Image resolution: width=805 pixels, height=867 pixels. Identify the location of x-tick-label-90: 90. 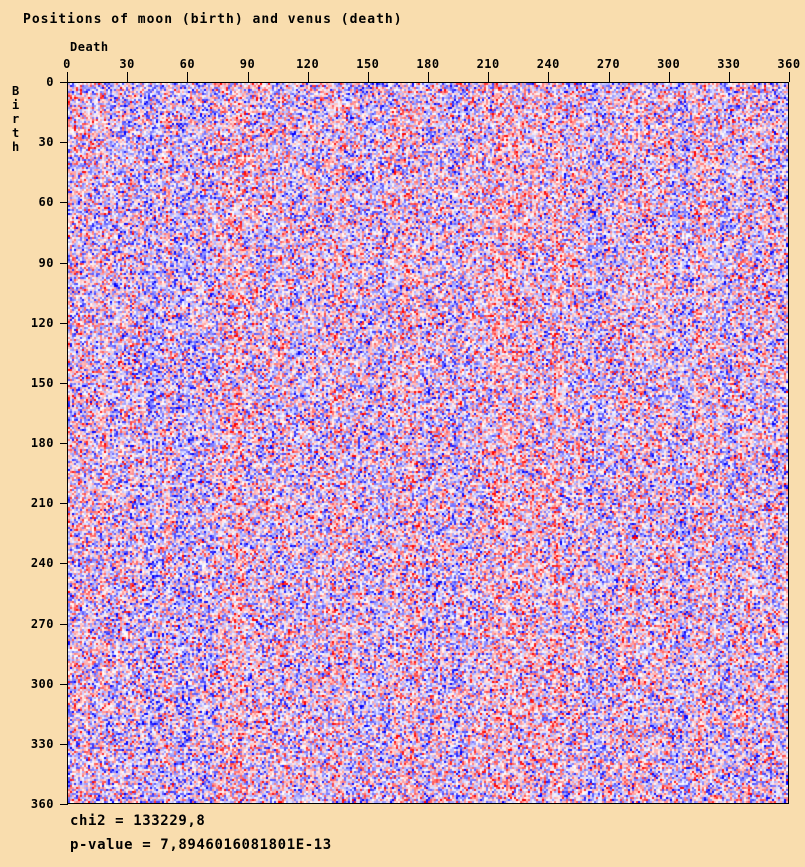
(247, 64).